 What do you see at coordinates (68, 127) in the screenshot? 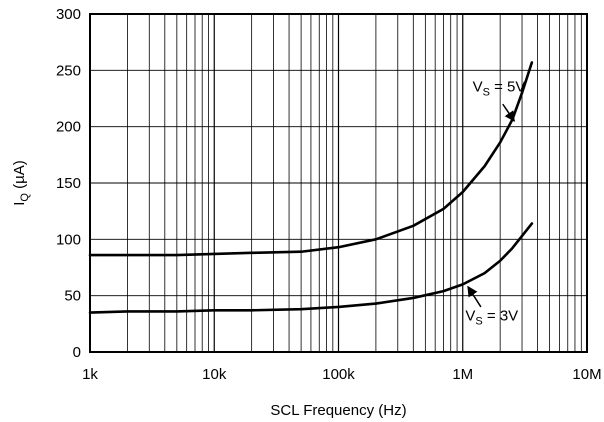
I see `y-tick-label: 200` at bounding box center [68, 127].